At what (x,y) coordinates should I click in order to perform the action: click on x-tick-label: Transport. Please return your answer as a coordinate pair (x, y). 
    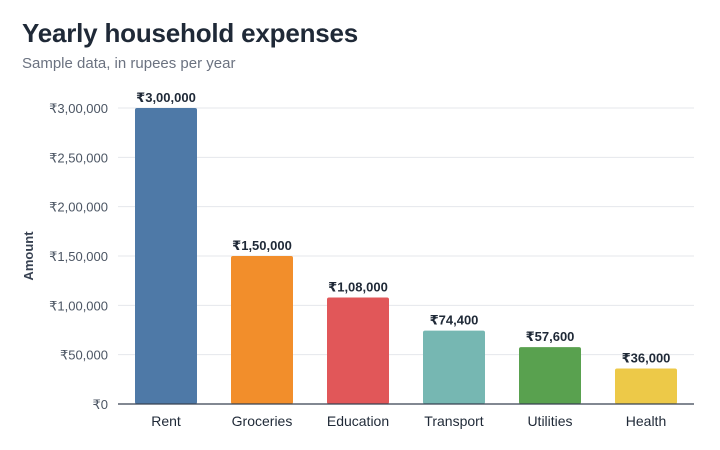
    Looking at the image, I should click on (454, 421).